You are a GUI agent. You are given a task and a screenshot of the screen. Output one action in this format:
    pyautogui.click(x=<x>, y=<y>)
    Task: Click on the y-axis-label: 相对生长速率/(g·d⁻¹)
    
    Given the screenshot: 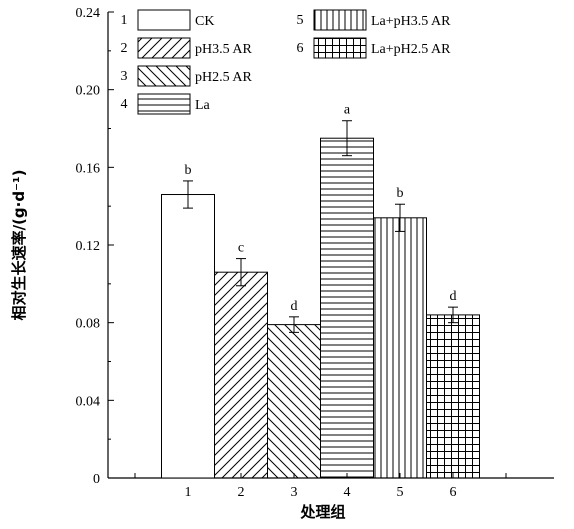 What is the action you would take?
    pyautogui.click(x=19, y=245)
    